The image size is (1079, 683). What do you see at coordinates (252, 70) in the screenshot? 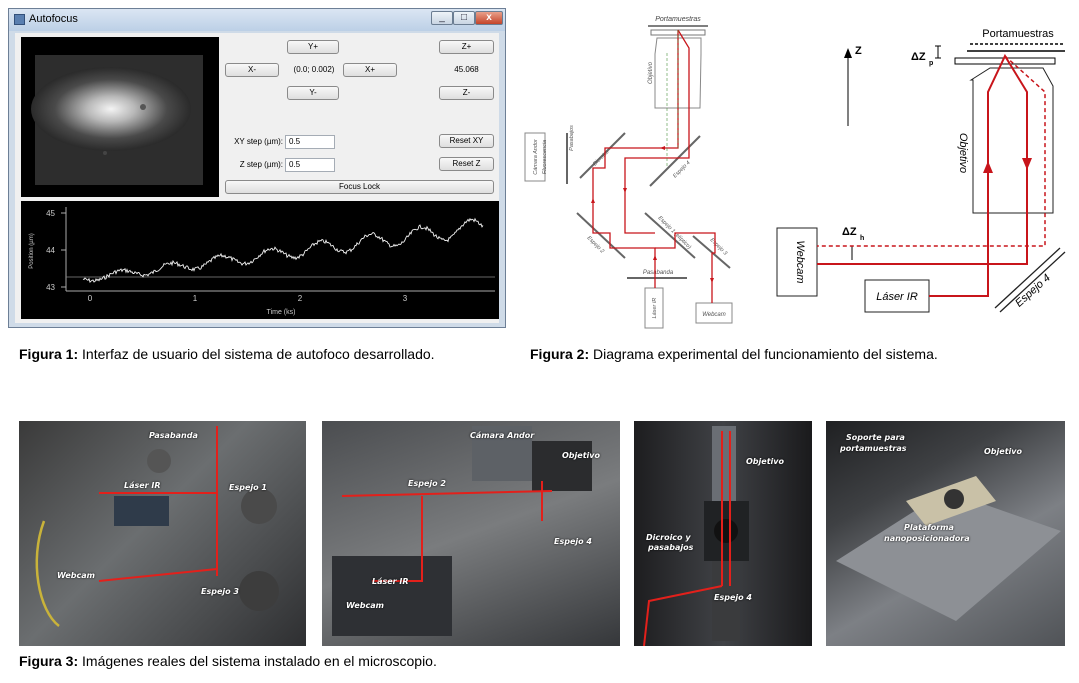
I see `x-minus-button: X-` at bounding box center [252, 70].